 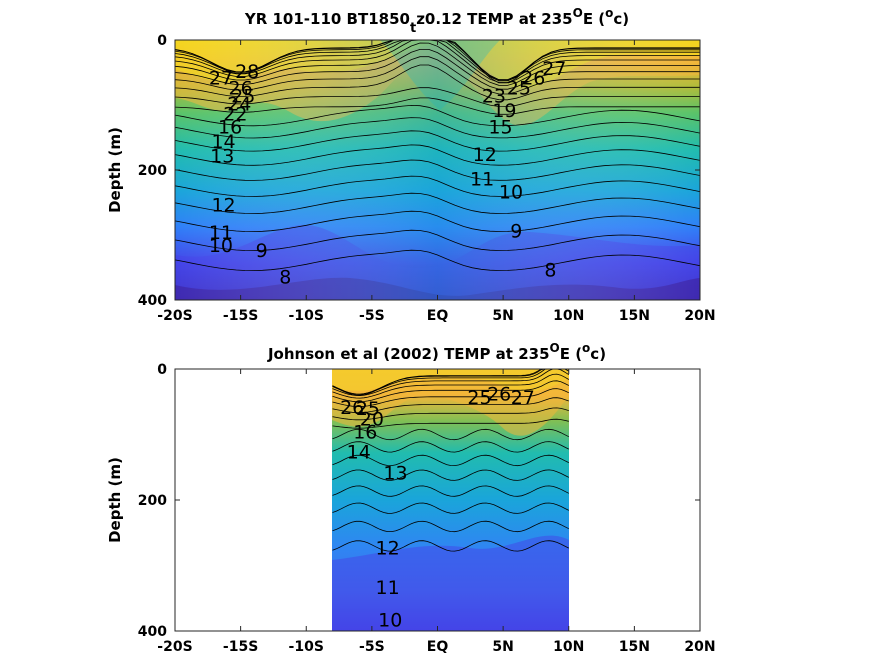 I want to click on contour-label: 24, so click(x=239, y=105).